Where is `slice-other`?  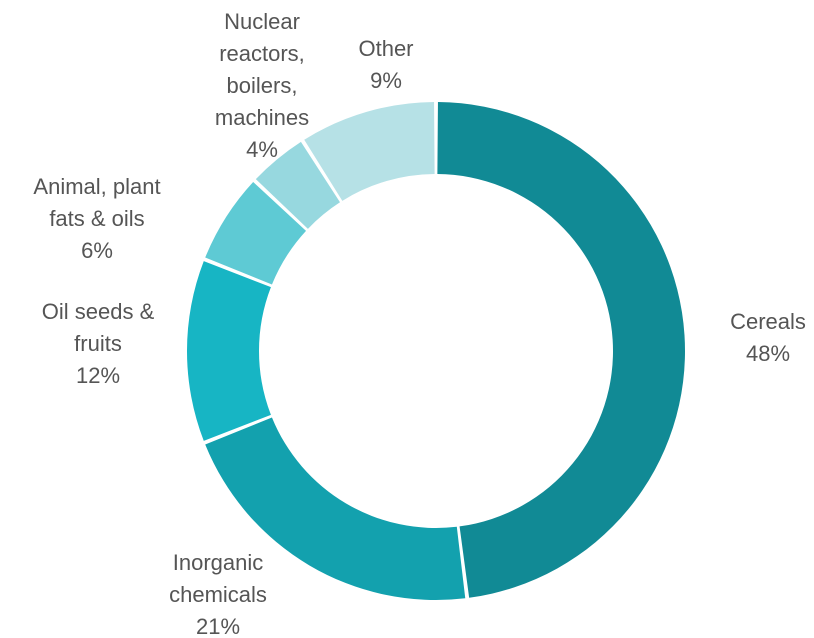
slice-other is located at coordinates (369, 151).